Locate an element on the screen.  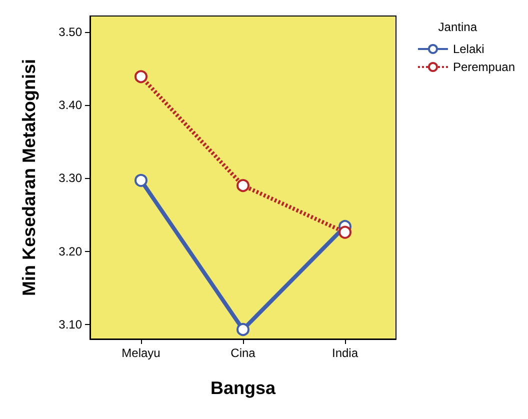
x-tick-label: India is located at coordinates (345, 353).